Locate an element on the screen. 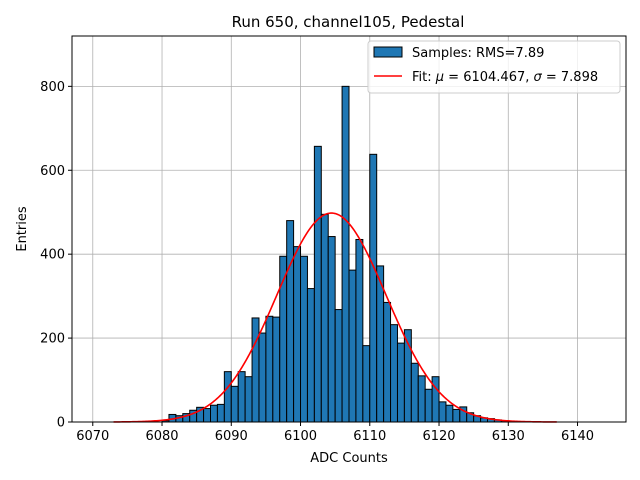  legend-box is located at coordinates (494, 67).